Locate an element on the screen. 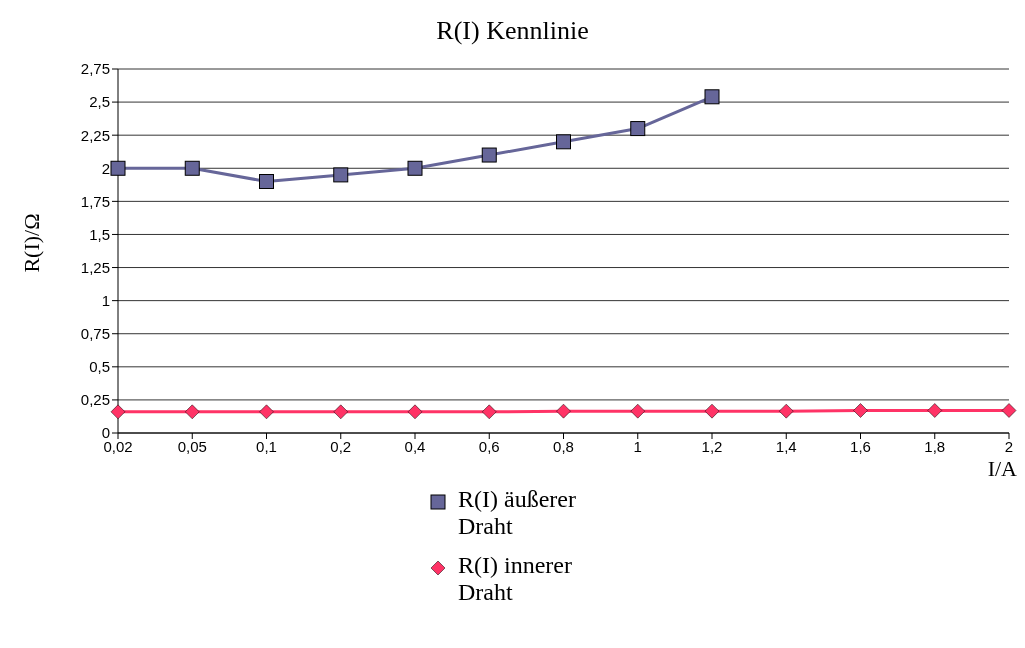 The width and height of the screenshot is (1025, 648). y-axis-title: R(I)/Ω is located at coordinates (32, 243).